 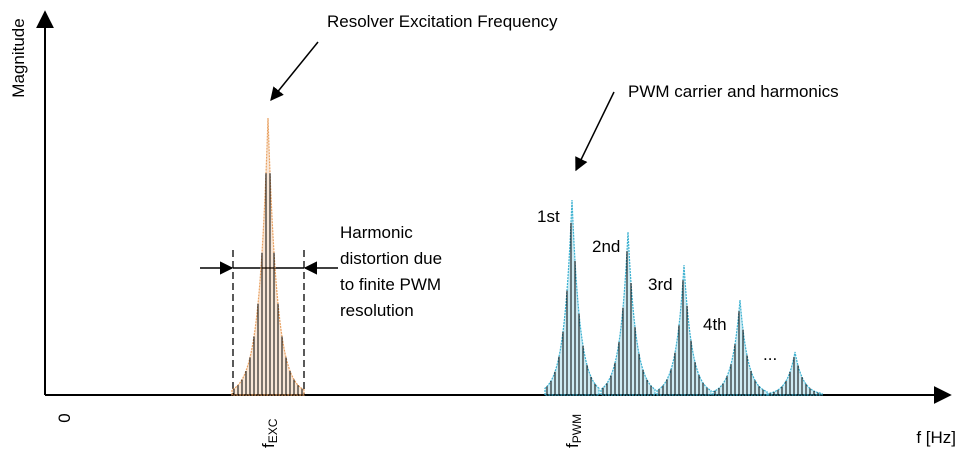 What do you see at coordinates (442, 21) in the screenshot?
I see `annotation: Resolver Excitation Frequency` at bounding box center [442, 21].